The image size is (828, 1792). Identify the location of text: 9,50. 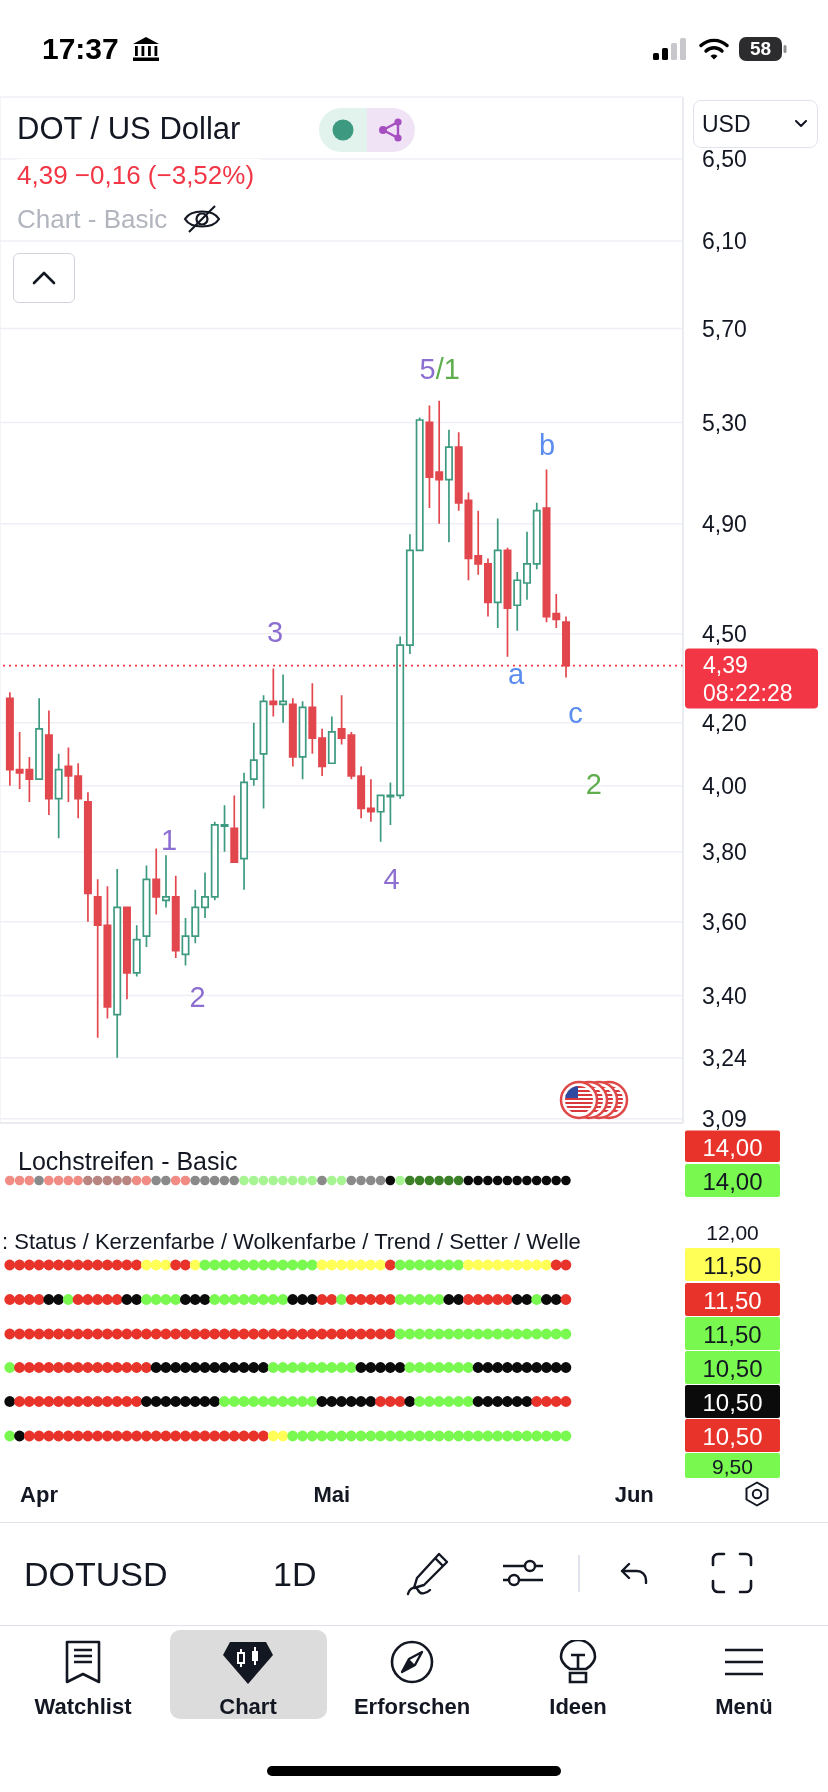
(732, 1466).